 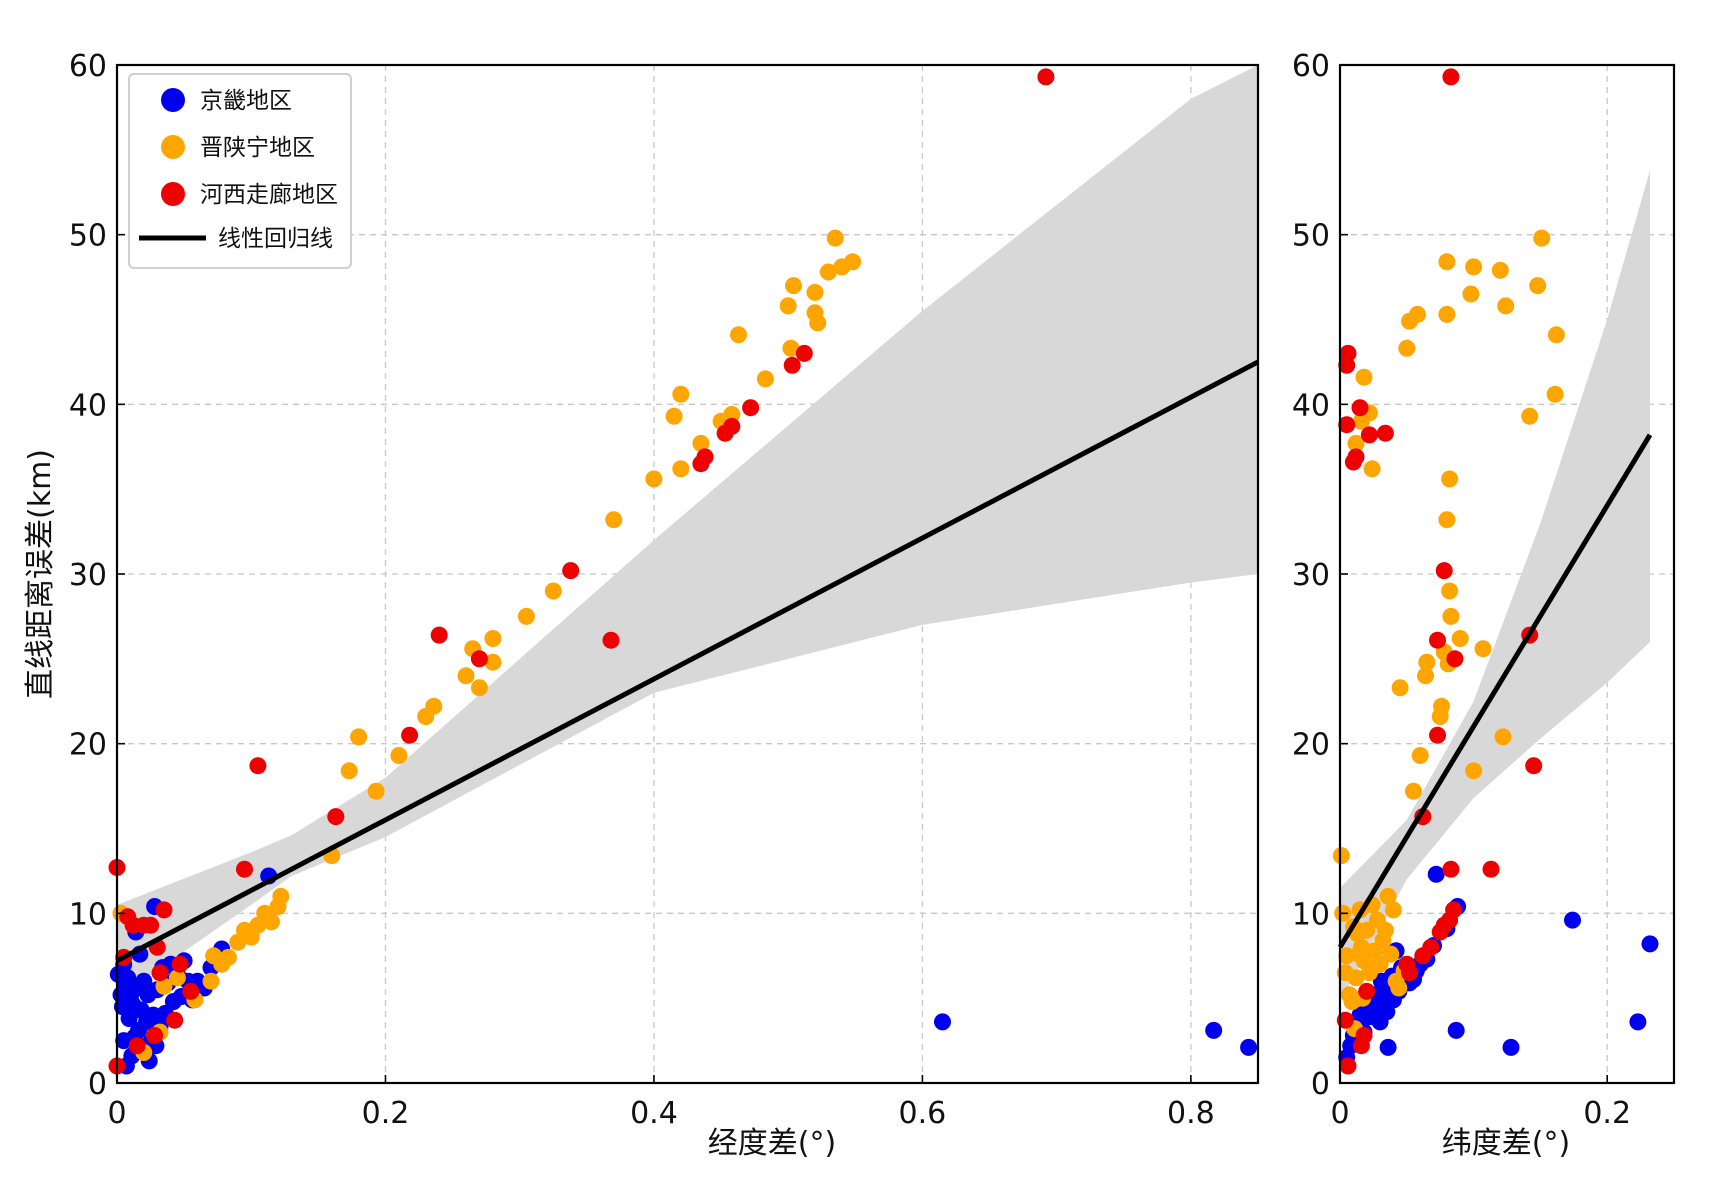 What do you see at coordinates (1311, 914) in the screenshot?
I see `latitude-ytick-label-1: 10` at bounding box center [1311, 914].